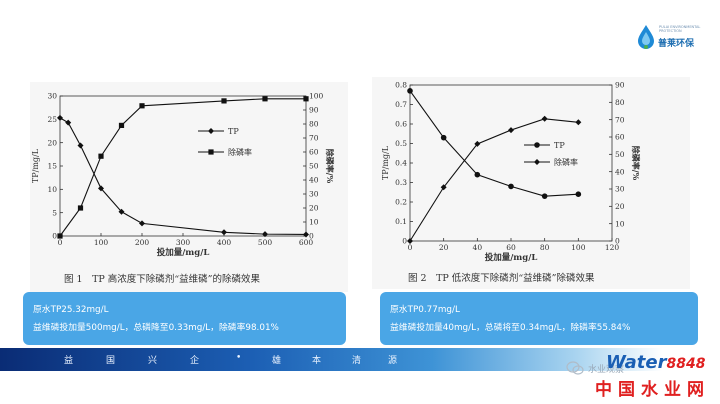  What do you see at coordinates (636, 163) in the screenshot?
I see `y-right-axis-label: 除磷率/%` at bounding box center [636, 163].